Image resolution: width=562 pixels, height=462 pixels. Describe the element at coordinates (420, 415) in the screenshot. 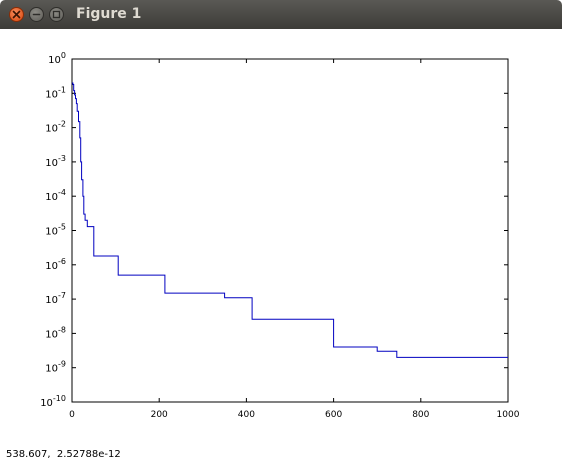

I see `x-tick-label: 800` at that location.